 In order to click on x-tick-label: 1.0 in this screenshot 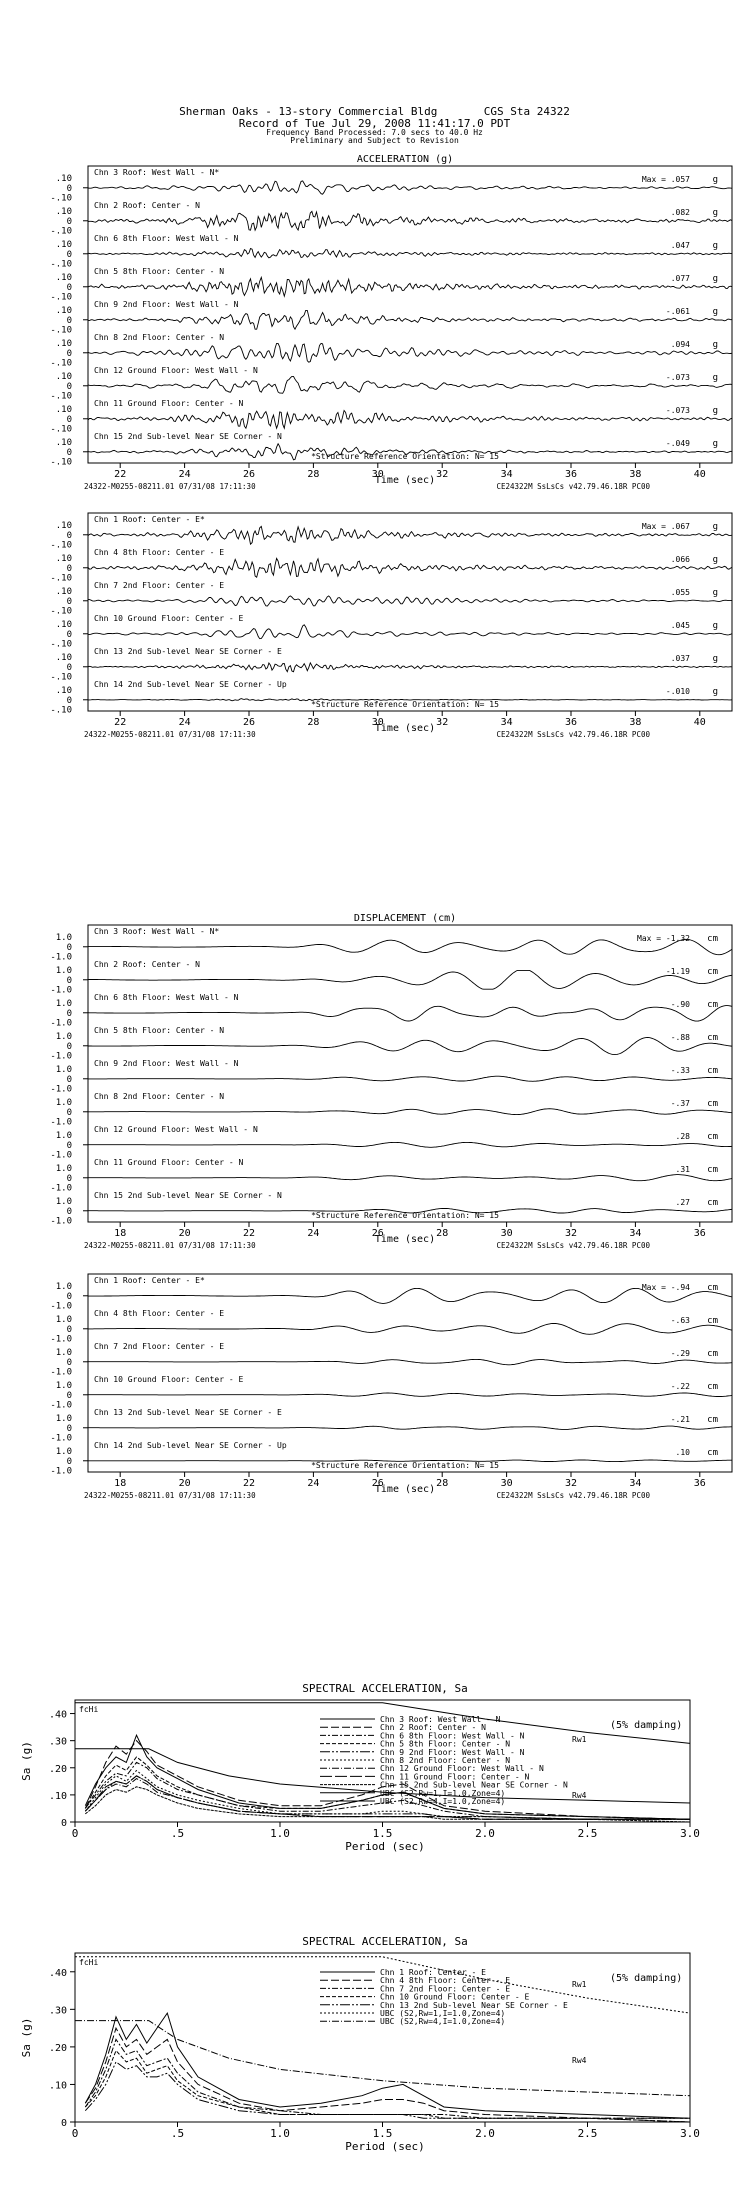, I will do `click(280, 2133)`.